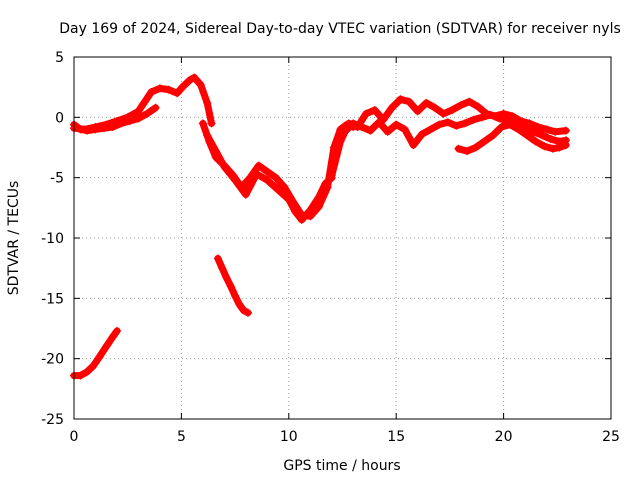 The height and width of the screenshot is (480, 640). I want to click on y-tick-label: -15, so click(52, 299).